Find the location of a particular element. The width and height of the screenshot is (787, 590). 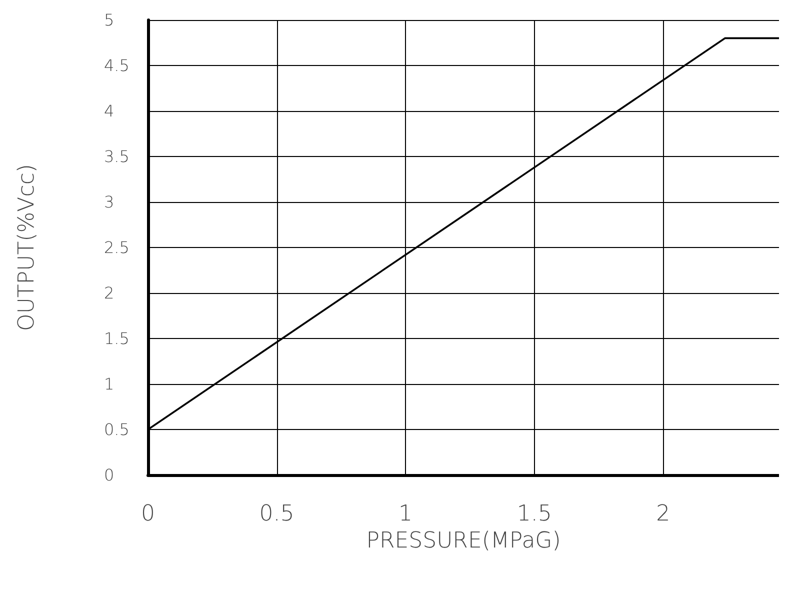

y-tick-label: 1 is located at coordinates (109, 384).